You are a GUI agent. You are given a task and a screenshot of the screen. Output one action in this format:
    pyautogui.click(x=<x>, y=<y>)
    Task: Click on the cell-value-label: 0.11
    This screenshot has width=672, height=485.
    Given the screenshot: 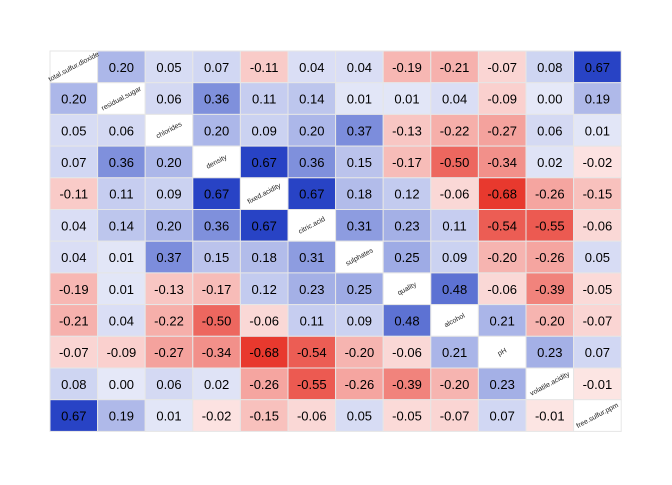 What is the action you would take?
    pyautogui.click(x=312, y=320)
    